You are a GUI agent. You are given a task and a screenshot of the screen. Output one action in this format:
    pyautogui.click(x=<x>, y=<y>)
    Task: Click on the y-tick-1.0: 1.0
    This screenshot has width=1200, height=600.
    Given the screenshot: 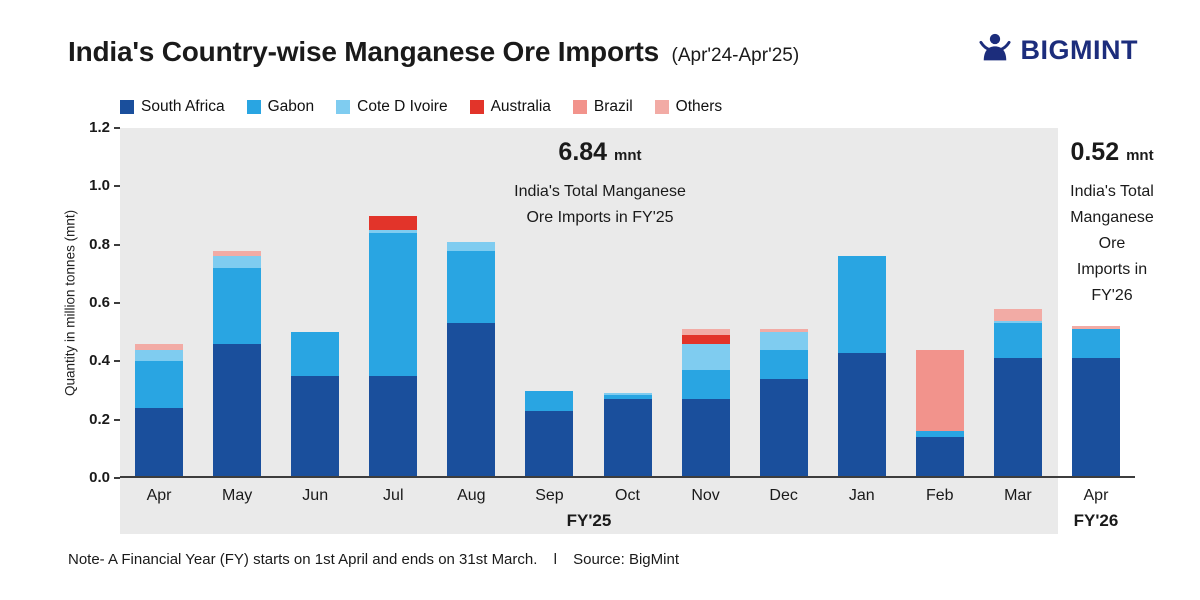 What is the action you would take?
    pyautogui.click(x=99, y=186)
    